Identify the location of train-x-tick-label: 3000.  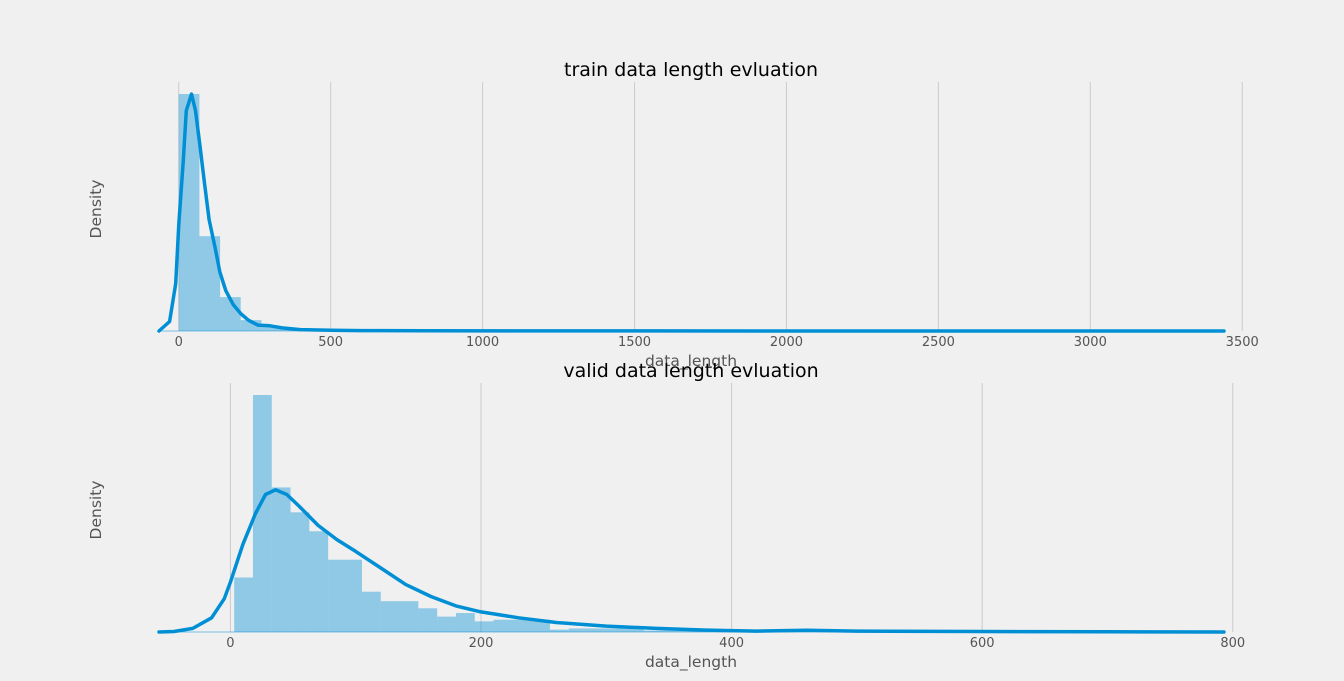
(1090, 342).